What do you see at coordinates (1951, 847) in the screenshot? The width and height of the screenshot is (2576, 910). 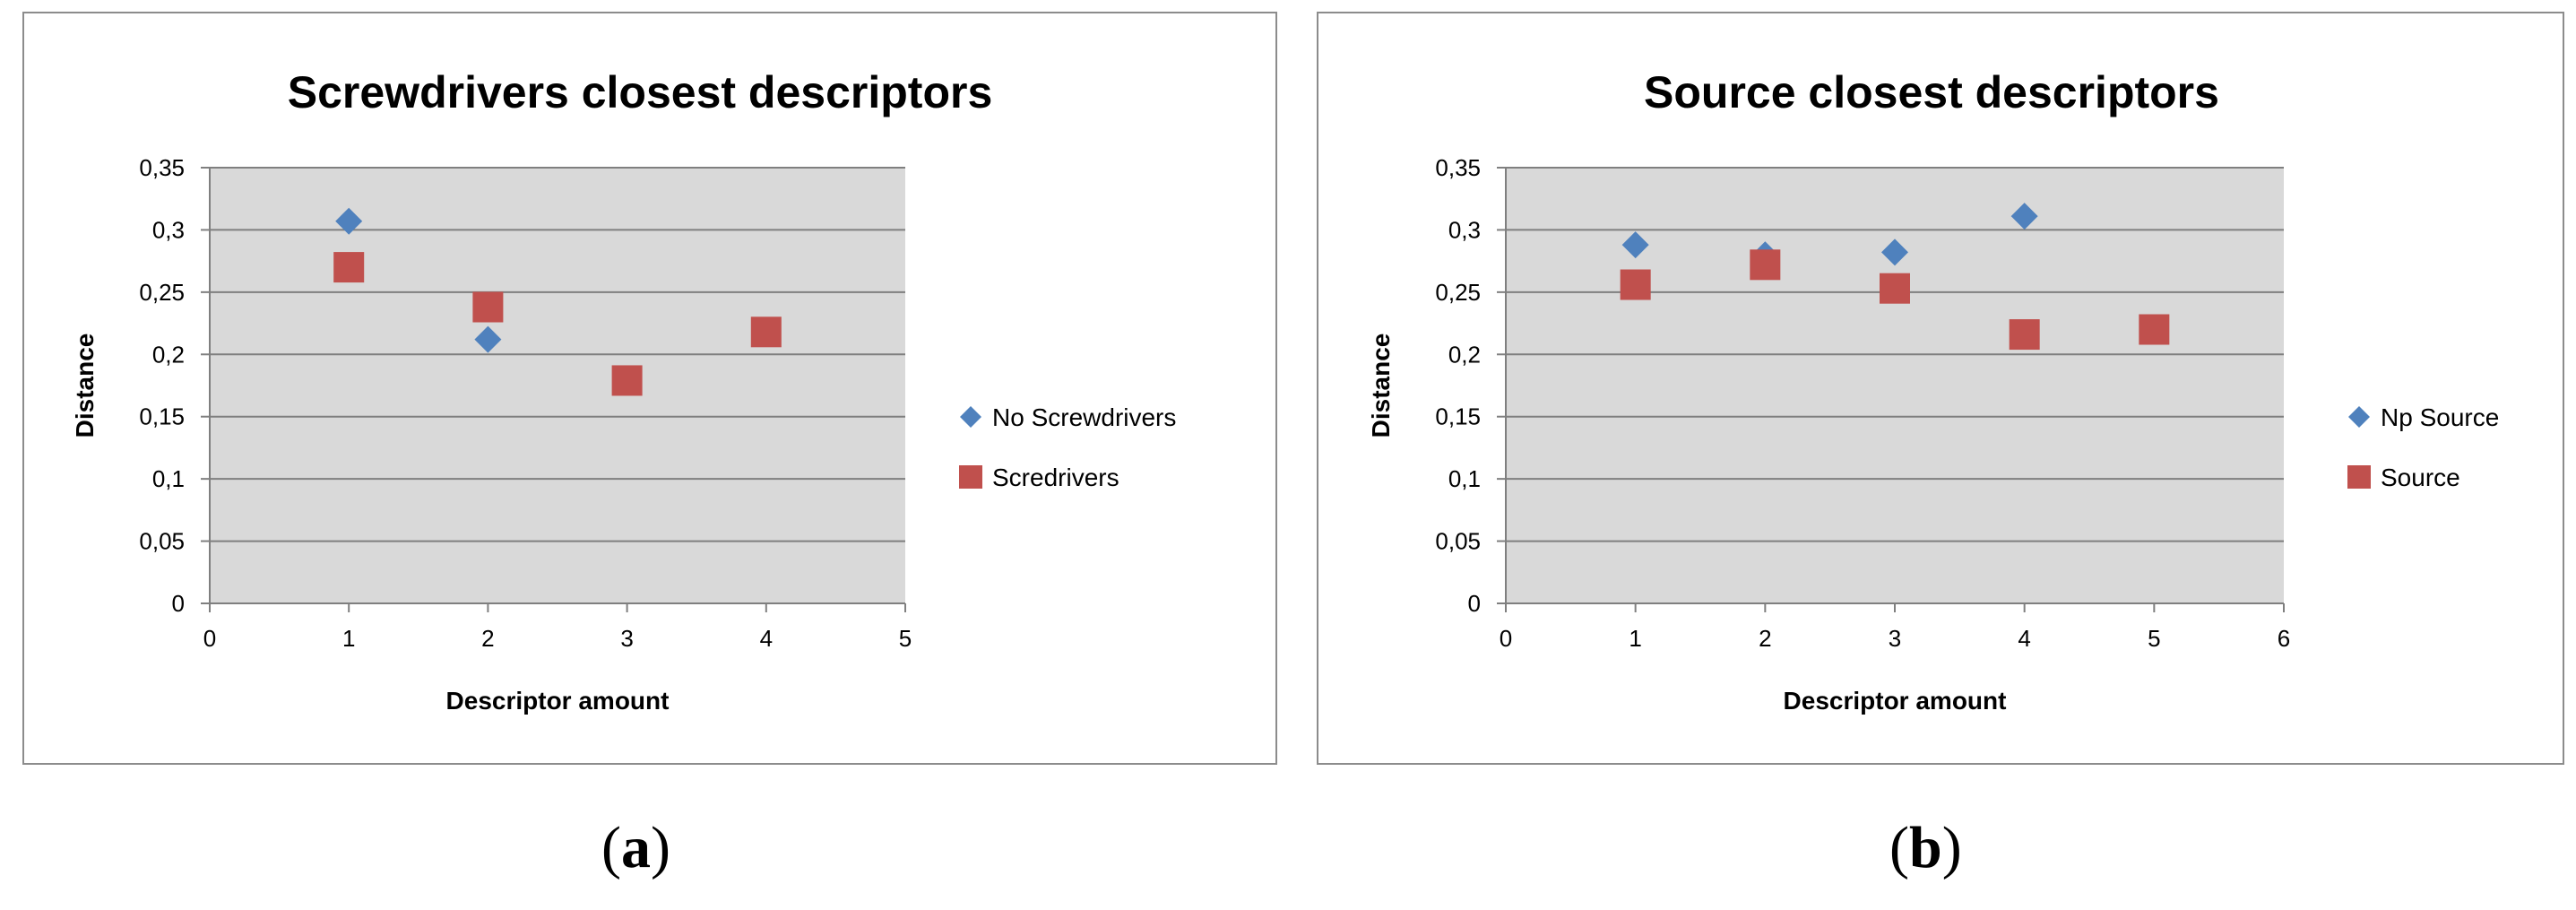 I see `caption-b-close: )` at bounding box center [1951, 847].